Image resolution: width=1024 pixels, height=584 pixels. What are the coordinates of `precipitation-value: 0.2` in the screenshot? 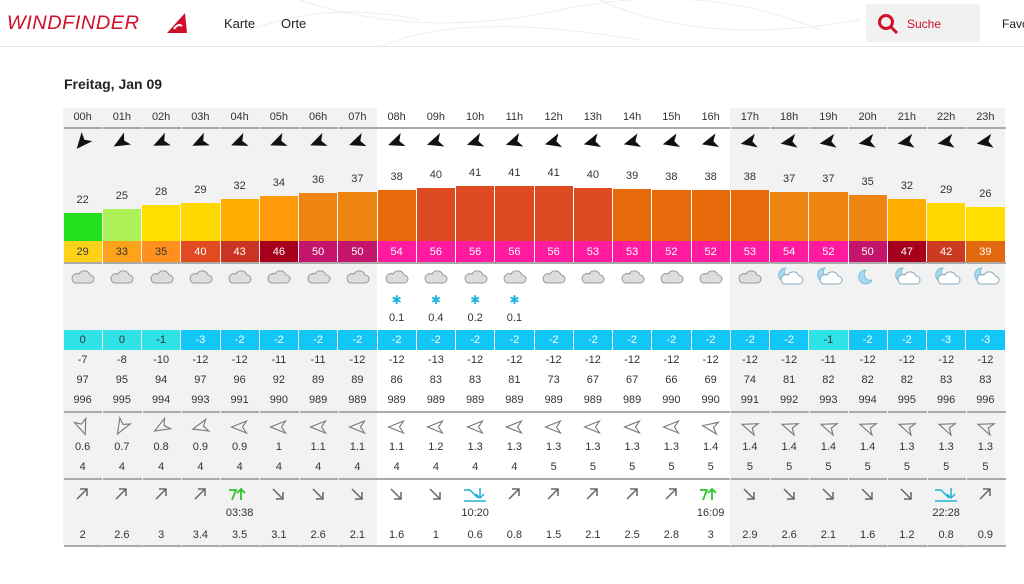 It's located at (475, 318).